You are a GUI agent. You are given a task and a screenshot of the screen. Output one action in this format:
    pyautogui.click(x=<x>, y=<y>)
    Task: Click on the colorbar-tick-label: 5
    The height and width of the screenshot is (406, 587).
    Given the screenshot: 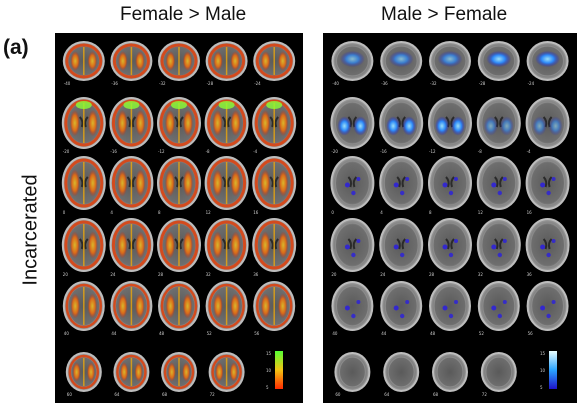 What is the action you would take?
    pyautogui.click(x=267, y=387)
    